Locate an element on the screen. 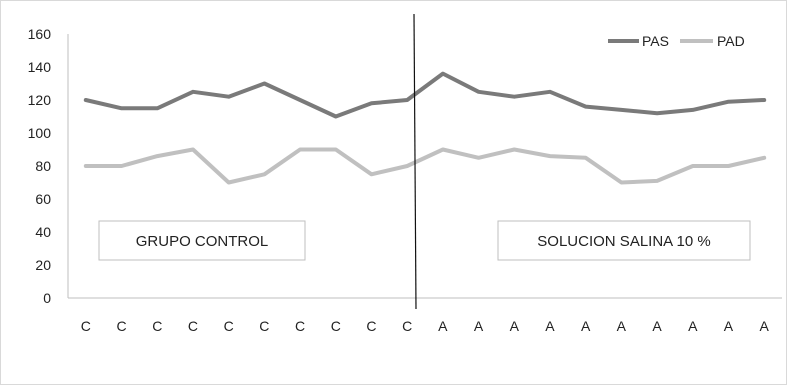  legend-label-pad: PAD is located at coordinates (731, 41).